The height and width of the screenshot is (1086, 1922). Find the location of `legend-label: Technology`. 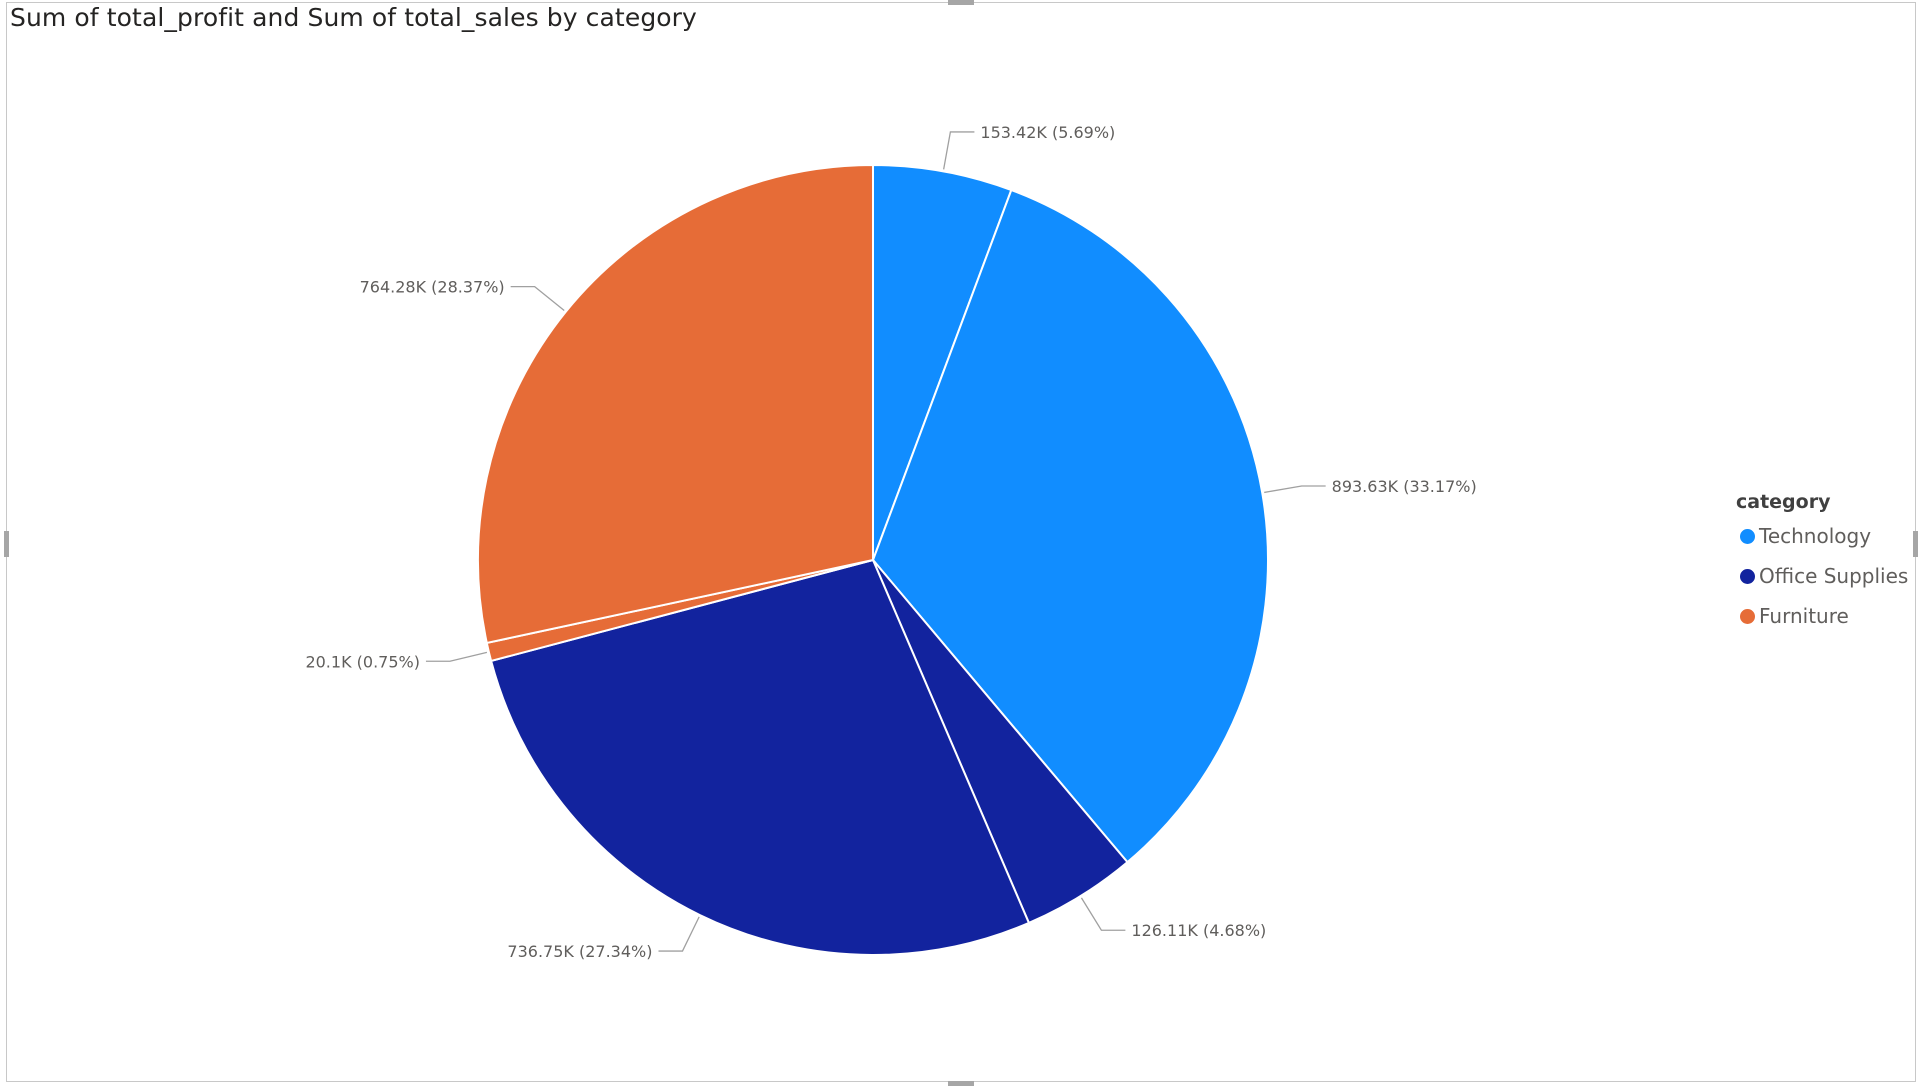

legend-label: Technology is located at coordinates (1815, 536).